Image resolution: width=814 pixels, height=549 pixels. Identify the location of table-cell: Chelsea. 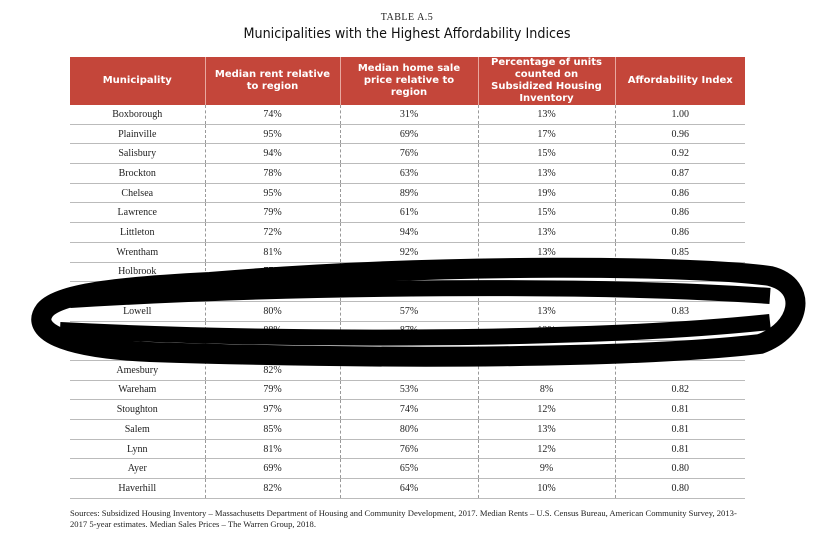
(137, 193).